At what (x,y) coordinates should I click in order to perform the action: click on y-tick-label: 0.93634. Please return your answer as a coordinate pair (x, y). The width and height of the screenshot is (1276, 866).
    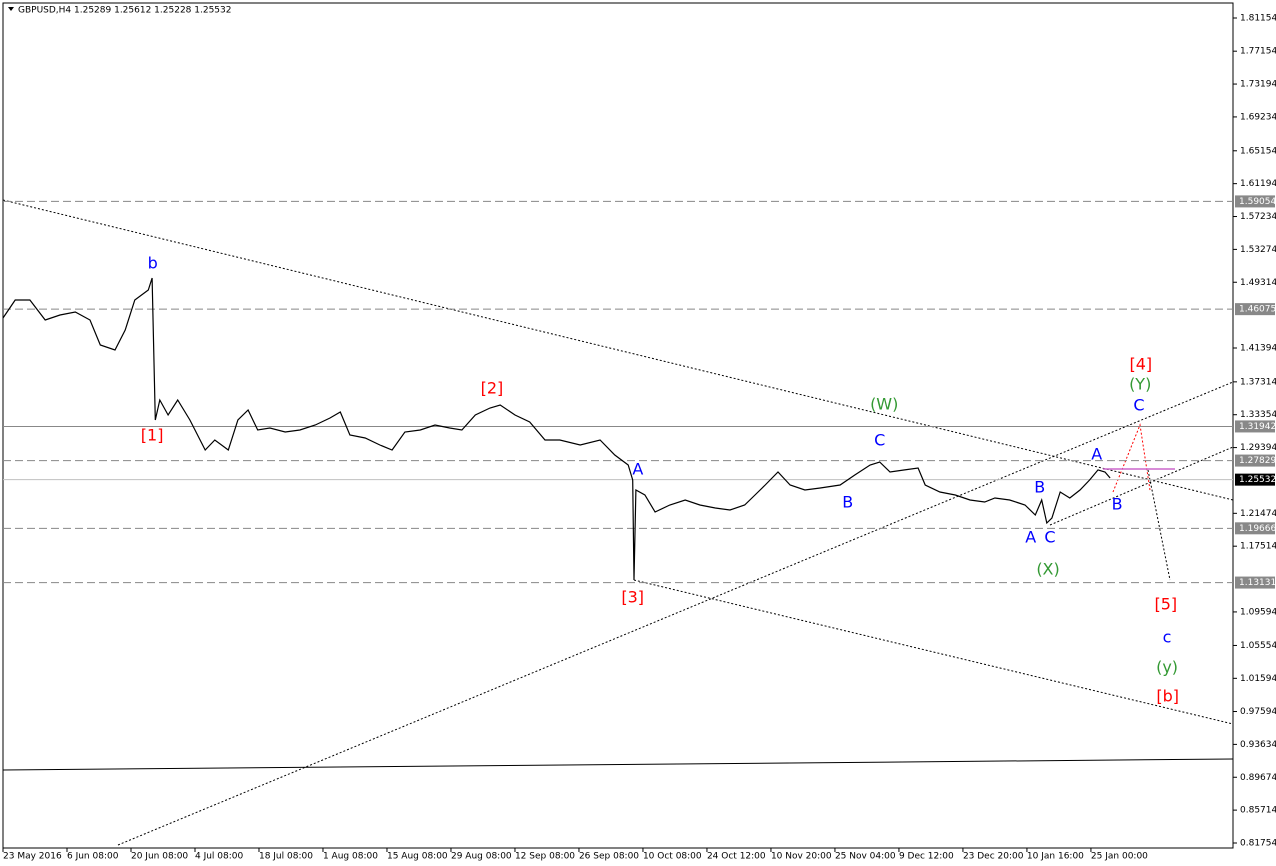
    Looking at the image, I should click on (1258, 745).